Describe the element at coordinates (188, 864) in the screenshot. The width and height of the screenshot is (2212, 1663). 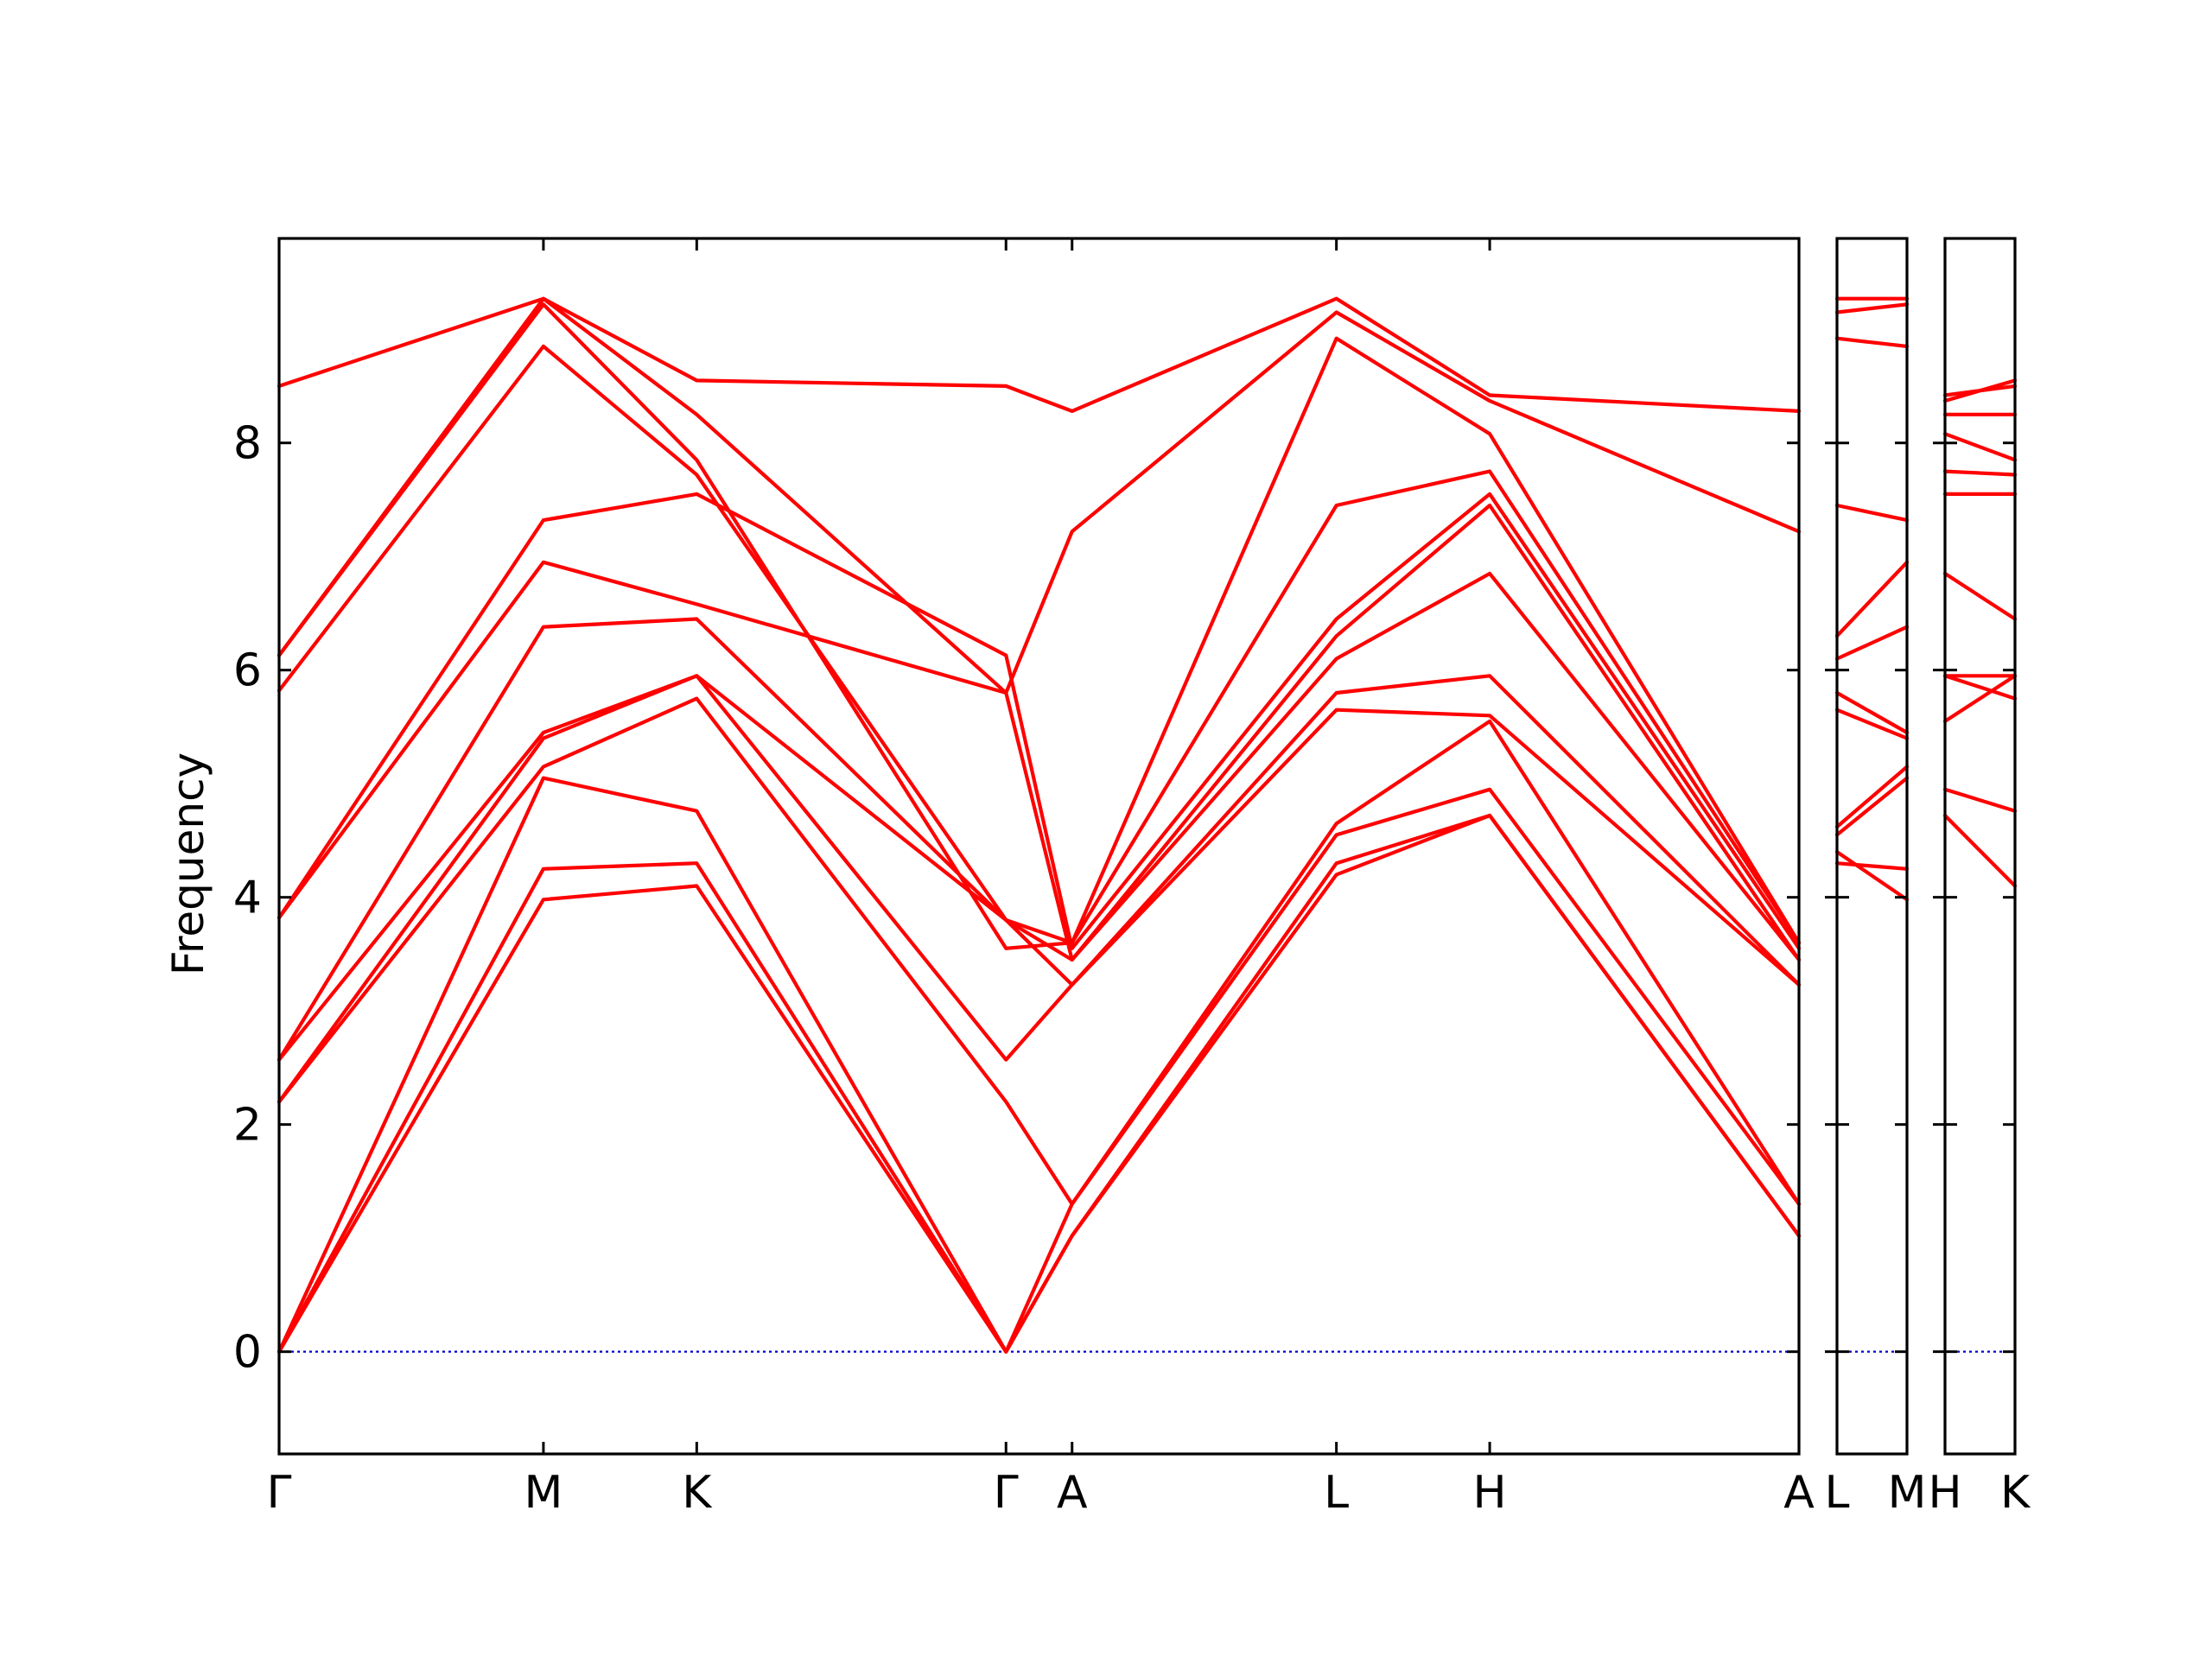
I see `y-axis-label: Frequency` at that location.